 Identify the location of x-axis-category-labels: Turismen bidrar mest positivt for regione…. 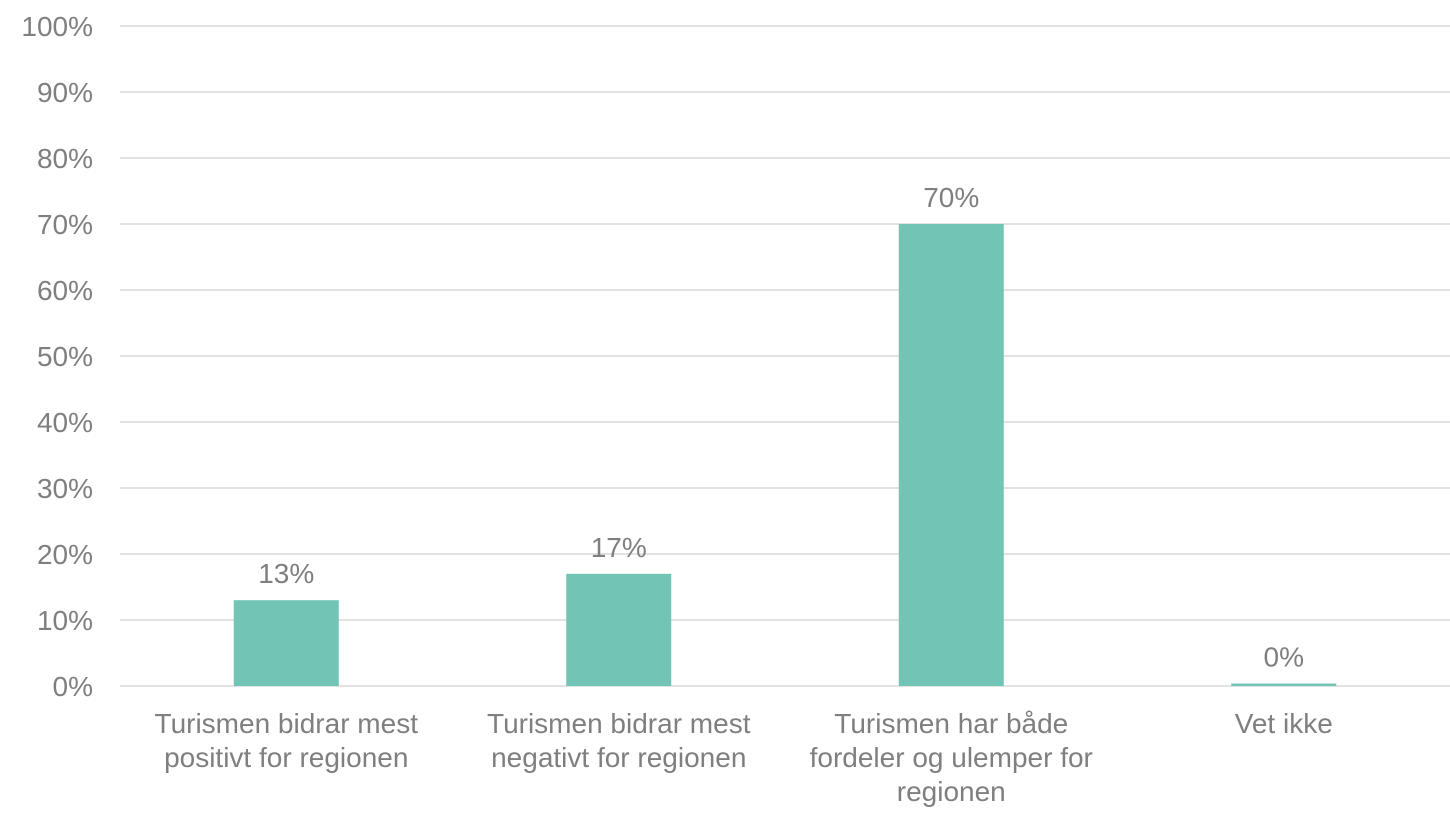
(744, 757).